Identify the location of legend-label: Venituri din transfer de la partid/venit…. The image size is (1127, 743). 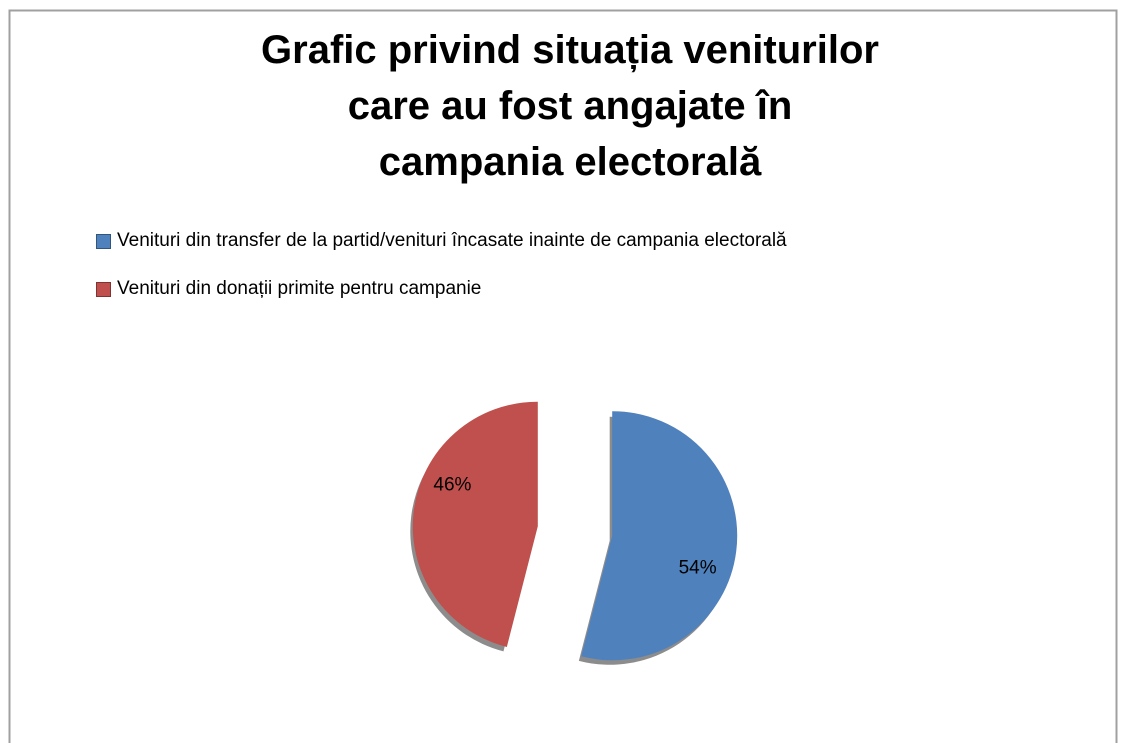
(452, 240).